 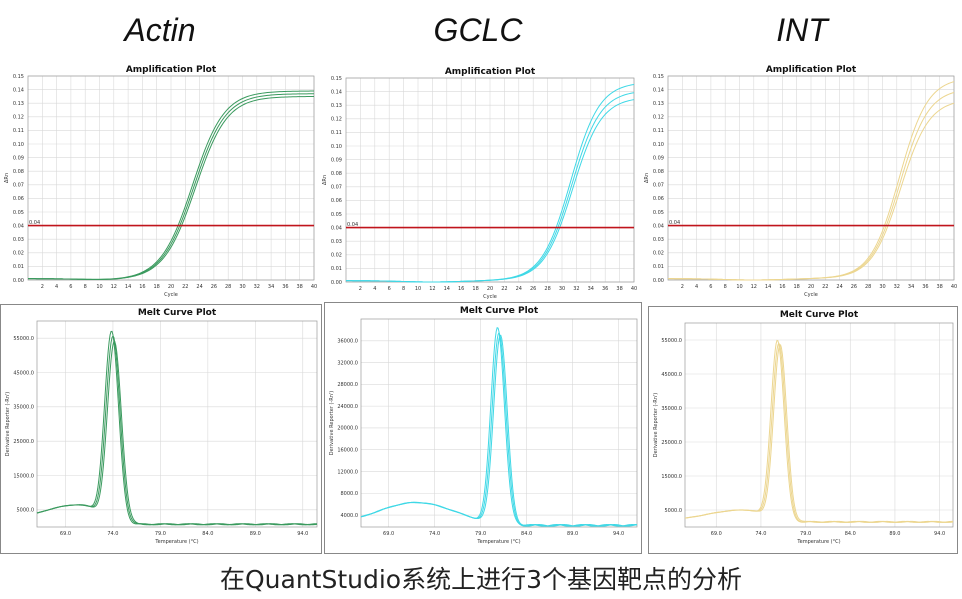 What do you see at coordinates (811, 70) in the screenshot?
I see `plot-title: Amplification Plot` at bounding box center [811, 70].